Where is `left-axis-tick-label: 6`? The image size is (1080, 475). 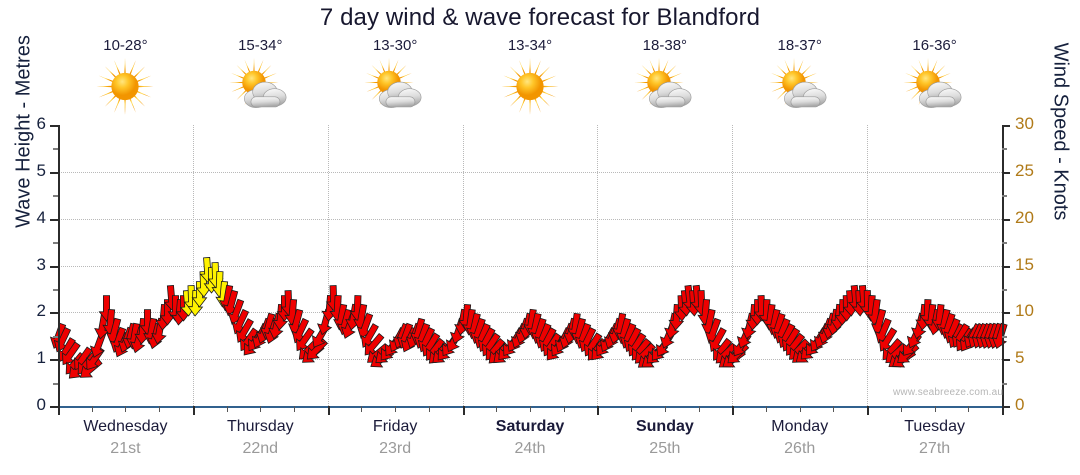 left-axis-tick-label: 6 is located at coordinates (41, 123).